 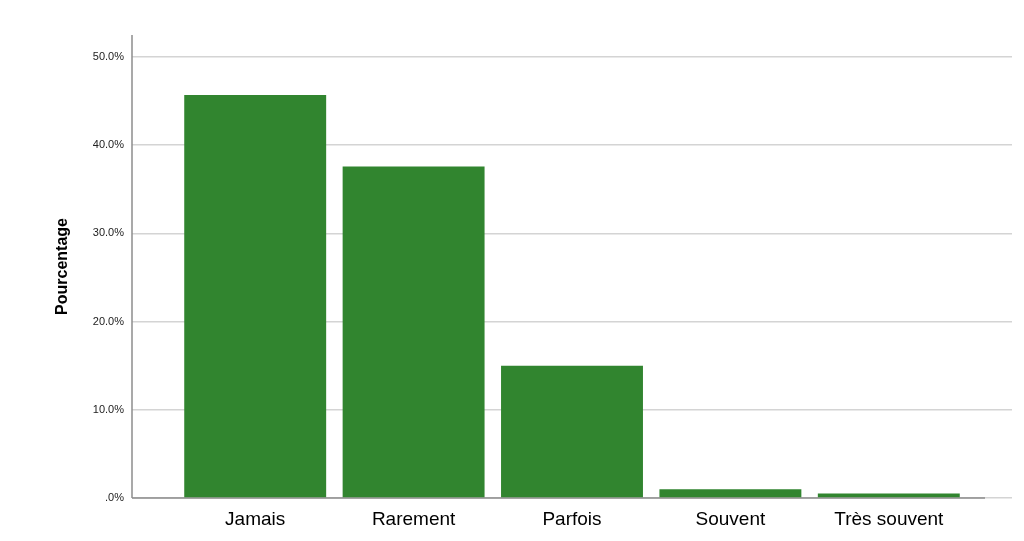 I want to click on x-tick-label: Parfois, so click(x=572, y=518).